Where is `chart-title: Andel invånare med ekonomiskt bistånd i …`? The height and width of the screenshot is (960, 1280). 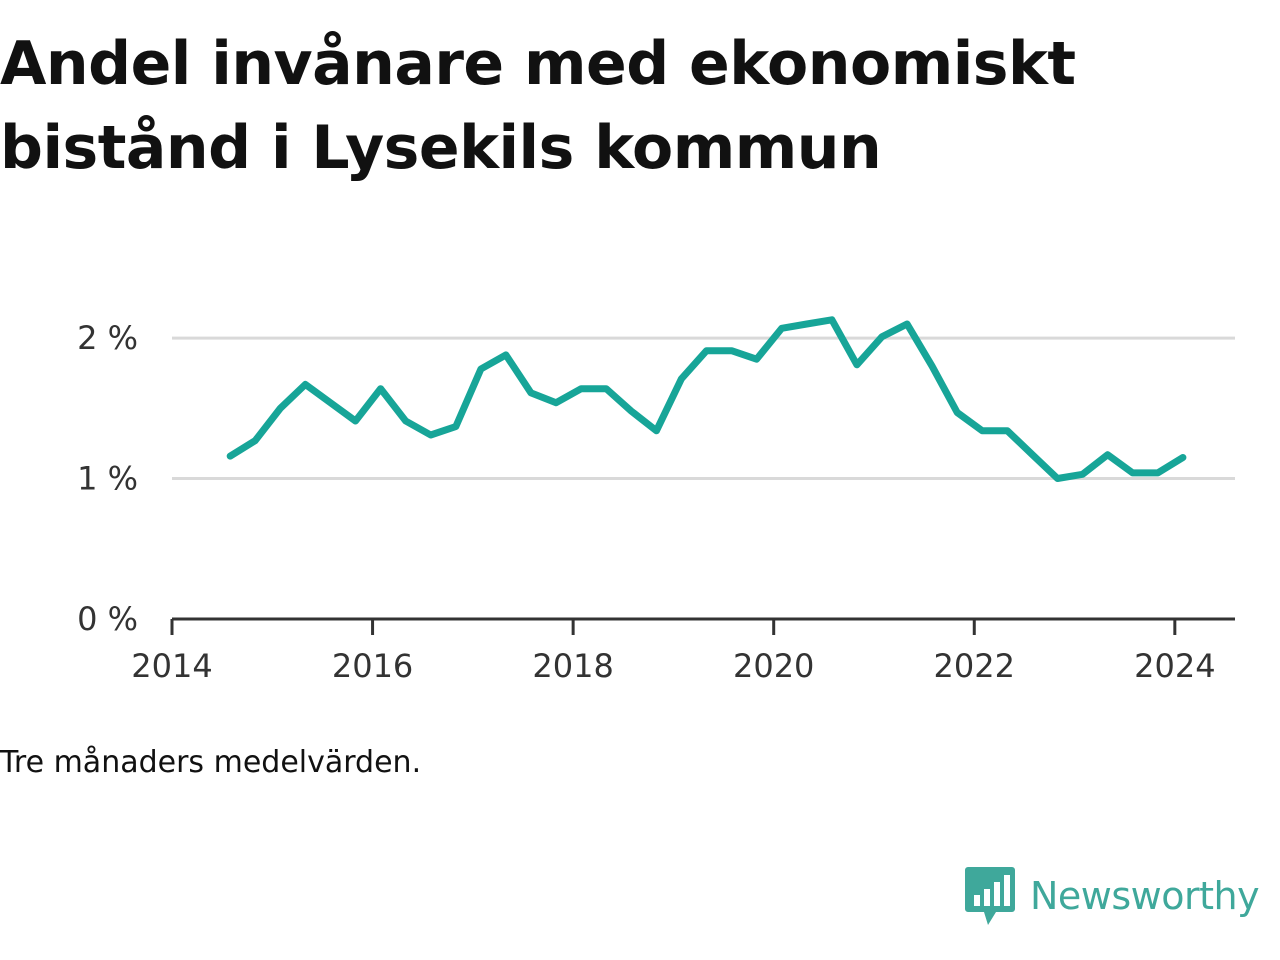
chart-title: Andel invånare med ekonomiskt bistånd i … is located at coordinates (538, 106).